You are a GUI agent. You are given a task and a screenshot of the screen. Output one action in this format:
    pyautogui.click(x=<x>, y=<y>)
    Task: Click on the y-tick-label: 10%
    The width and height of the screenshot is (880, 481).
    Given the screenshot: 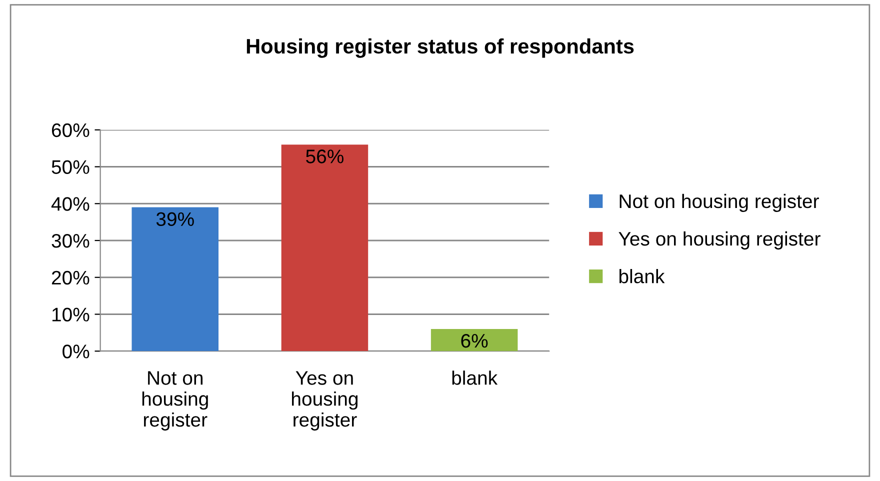 What is the action you would take?
    pyautogui.click(x=71, y=315)
    